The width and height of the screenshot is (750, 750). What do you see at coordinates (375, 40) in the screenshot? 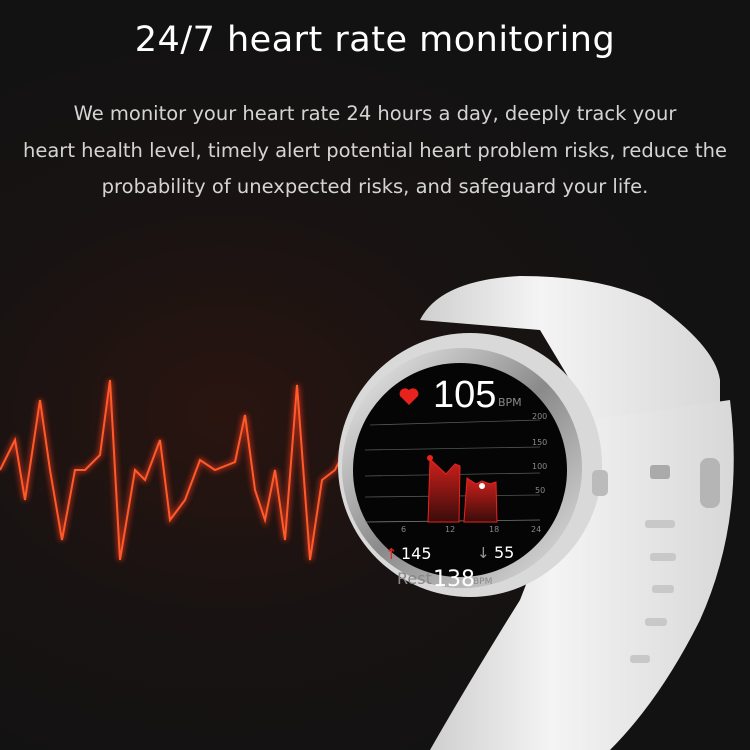
I see `page-title: 24/7 heart rate monitoring` at bounding box center [375, 40].